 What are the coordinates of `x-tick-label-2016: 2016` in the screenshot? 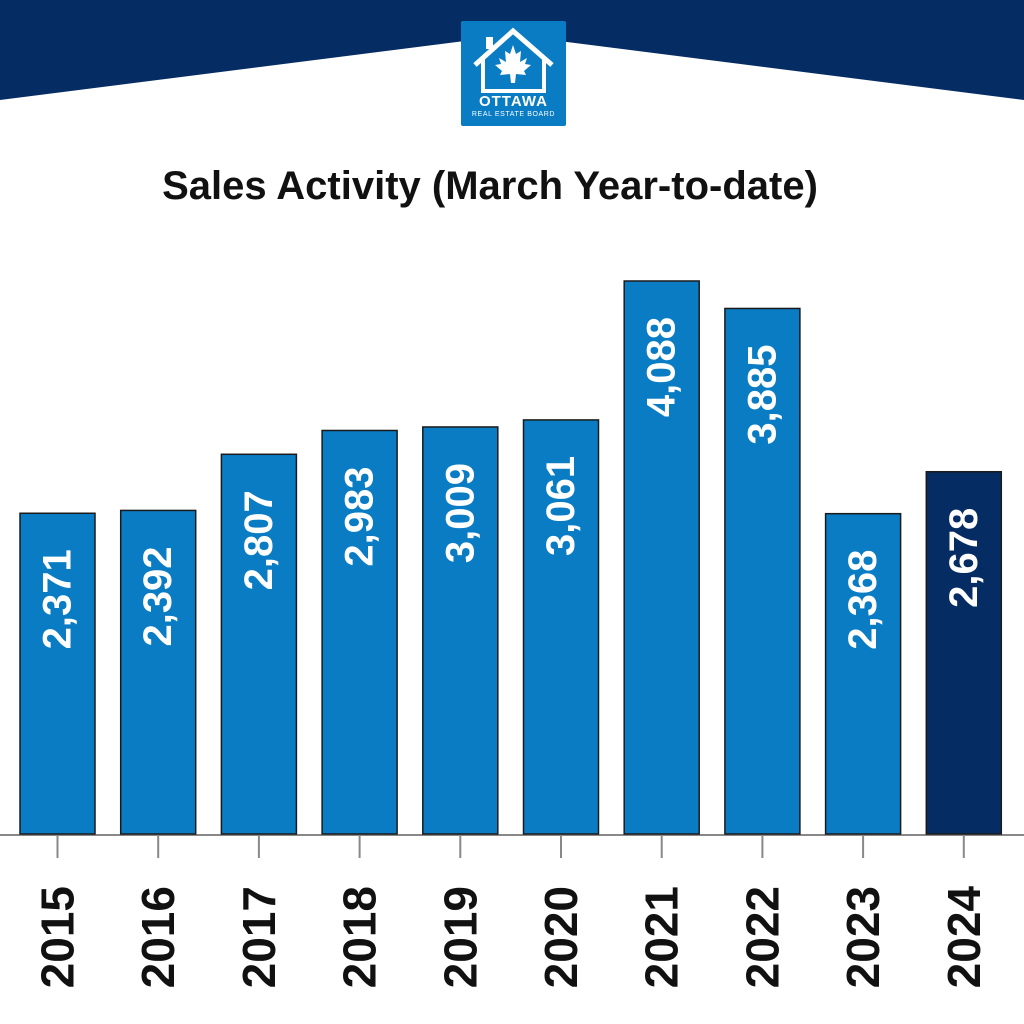 It's located at (158, 937).